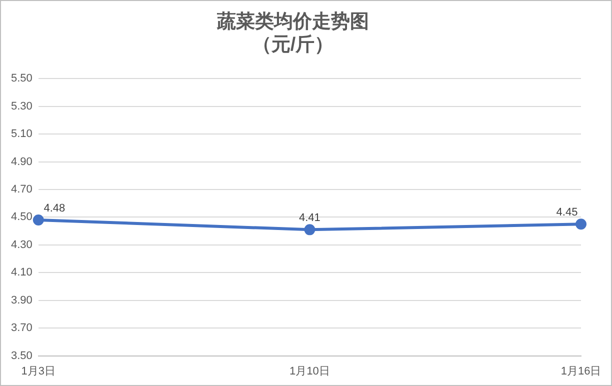 This screenshot has height=386, width=612. What do you see at coordinates (293, 44) in the screenshot?
I see `chart-subtitle: （元/斤）` at bounding box center [293, 44].